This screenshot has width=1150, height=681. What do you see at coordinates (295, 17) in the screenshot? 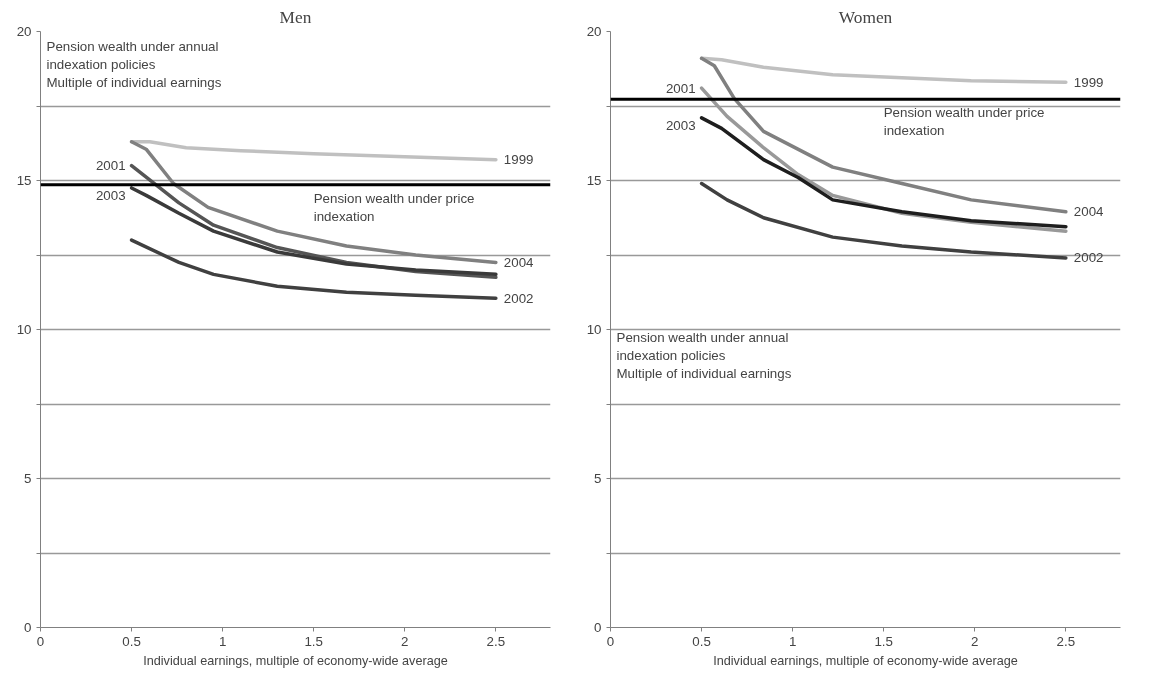
I see `chart-title: Men` at bounding box center [295, 17].